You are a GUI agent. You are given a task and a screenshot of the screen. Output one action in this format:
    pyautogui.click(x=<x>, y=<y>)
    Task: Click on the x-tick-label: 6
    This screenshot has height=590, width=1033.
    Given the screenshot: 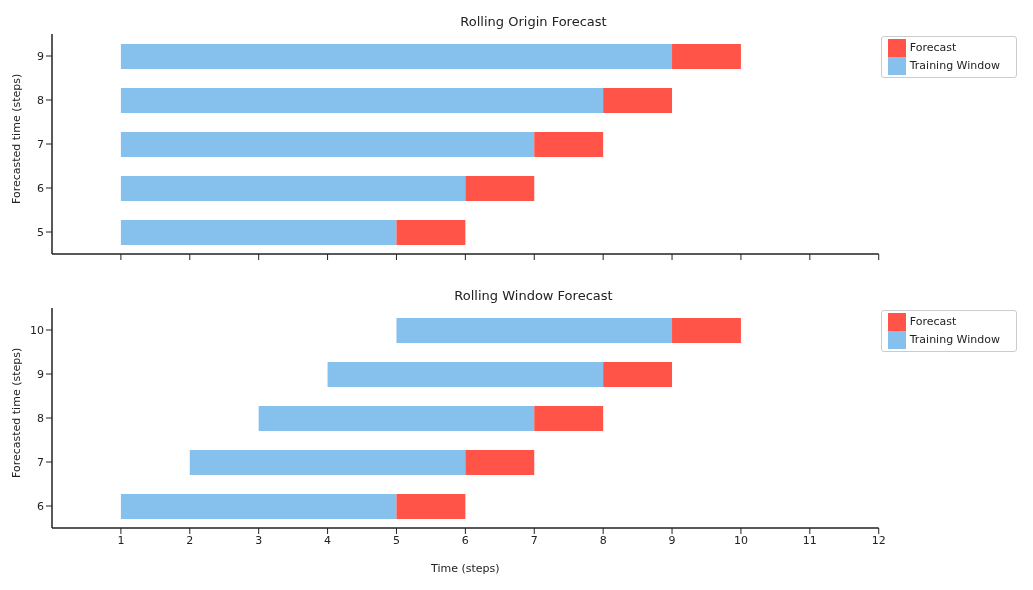 What is the action you would take?
    pyautogui.click(x=465, y=540)
    